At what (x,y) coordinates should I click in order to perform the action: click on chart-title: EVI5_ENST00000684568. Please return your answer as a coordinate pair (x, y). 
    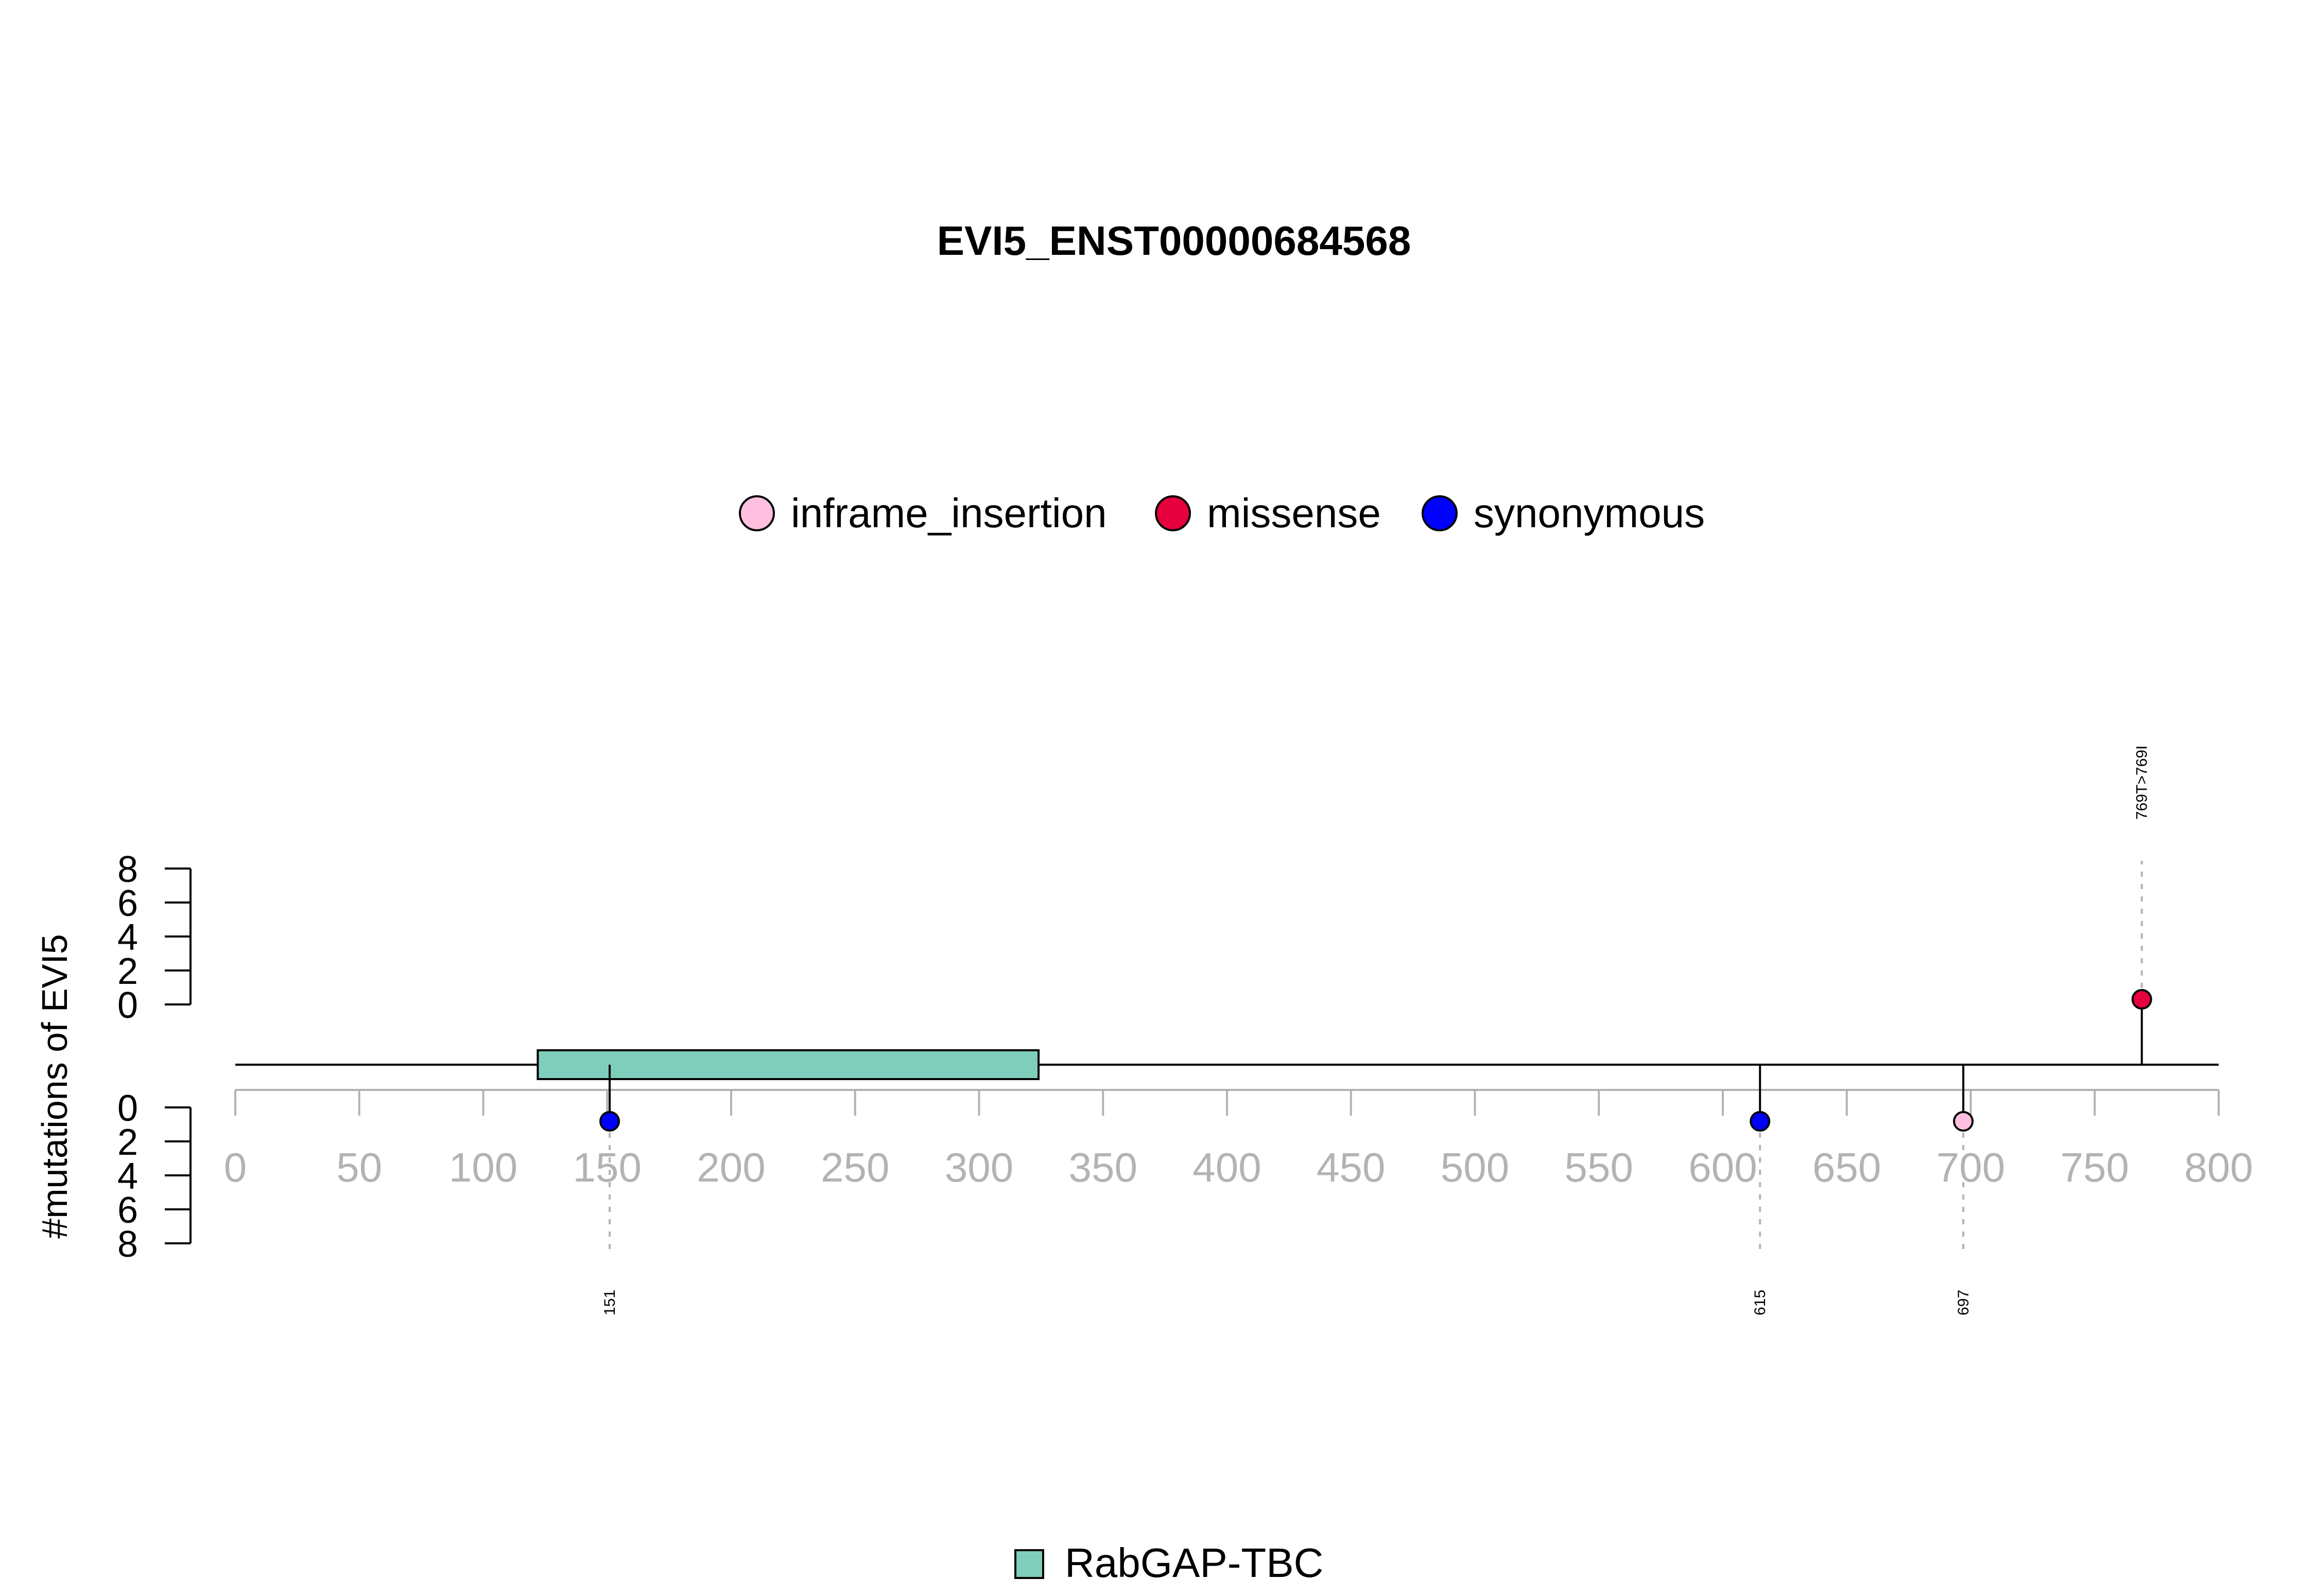
    Looking at the image, I should click on (1174, 241).